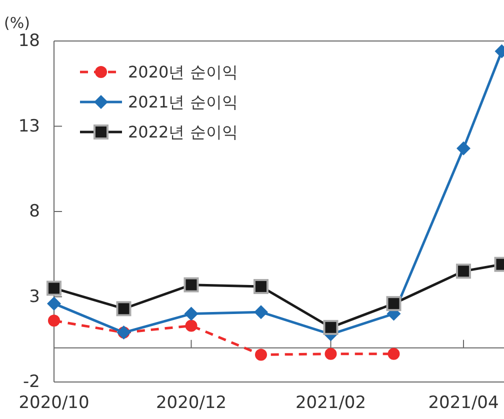  Describe the element at coordinates (29, 41) in the screenshot. I see `y-tick-label: 18` at that location.